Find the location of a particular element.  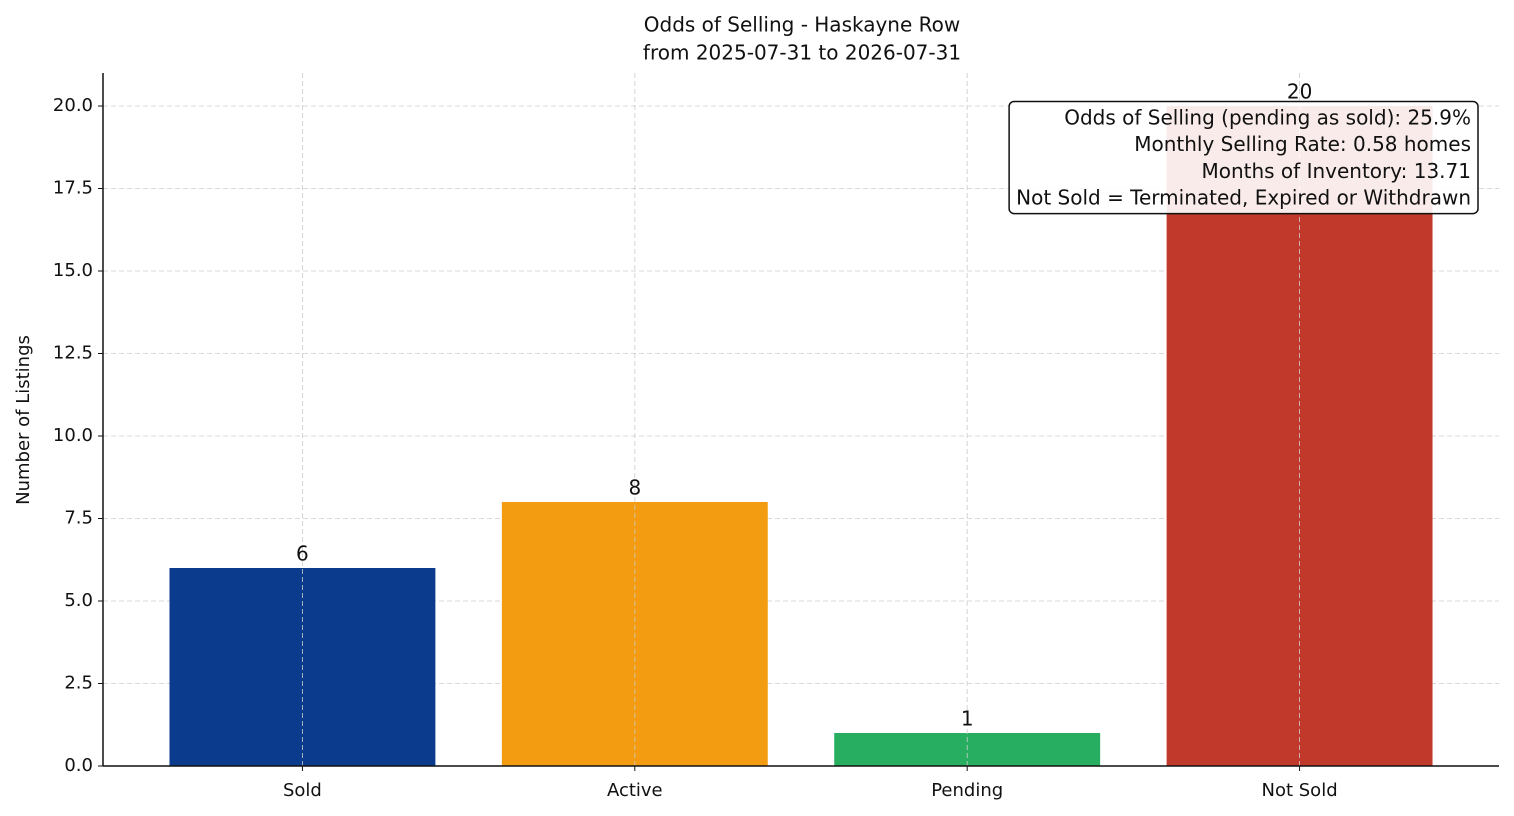

y-axis-label: Number of Listings is located at coordinates (23, 420).